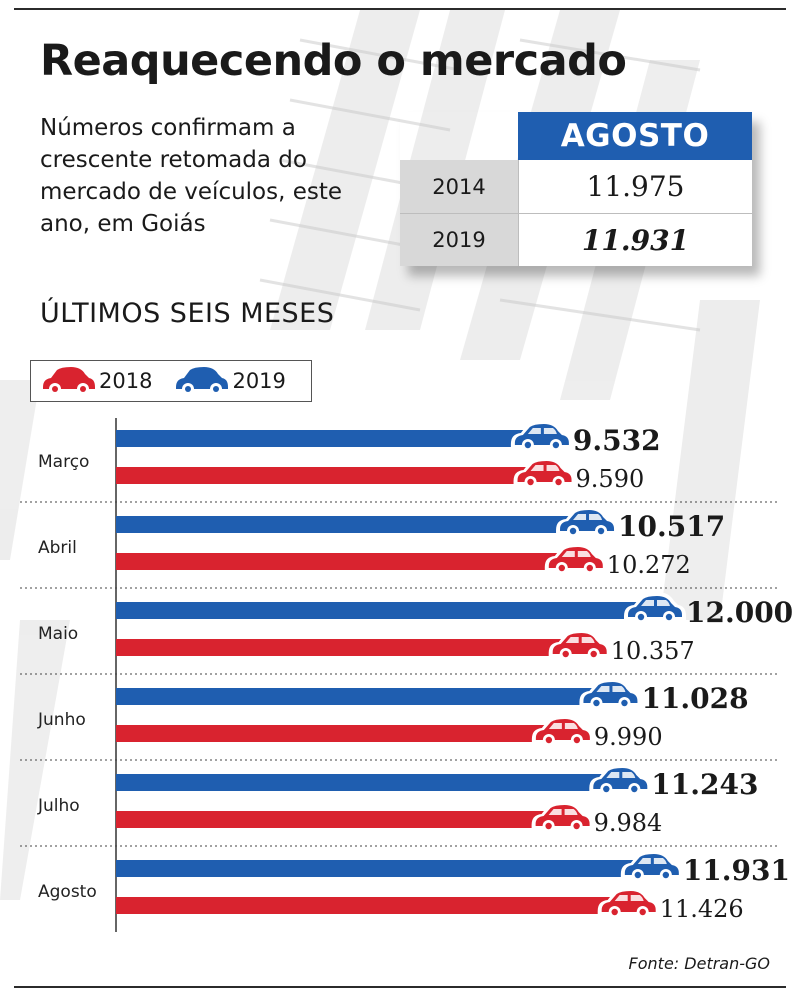  I want to click on kpi-year: 2014, so click(459, 186).